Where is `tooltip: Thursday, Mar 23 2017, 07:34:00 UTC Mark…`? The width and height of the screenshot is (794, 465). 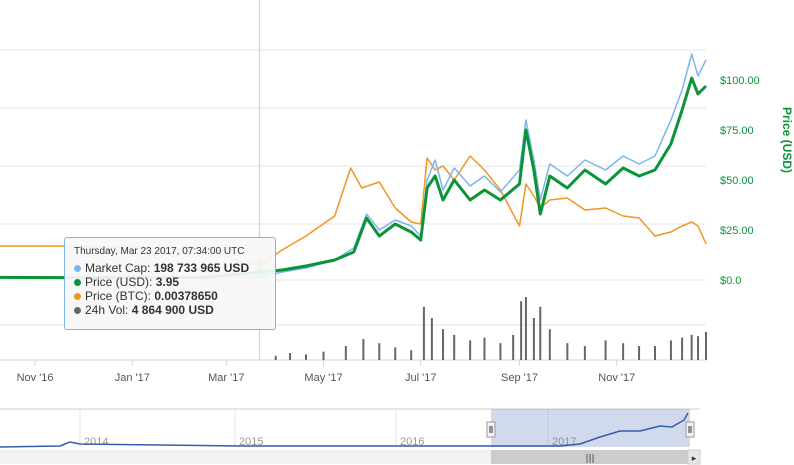
tooltip: Thursday, Mar 23 2017, 07:34:00 UTC Mark… is located at coordinates (170, 283).